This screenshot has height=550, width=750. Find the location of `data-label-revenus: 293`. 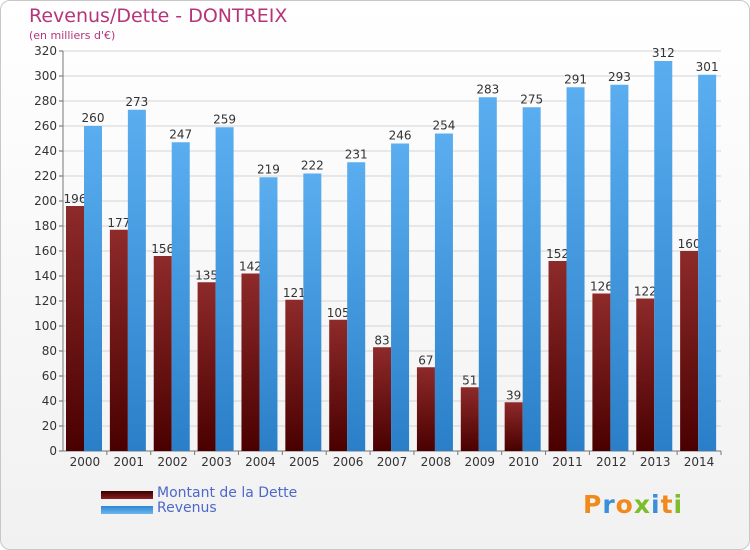

data-label-revenus: 293 is located at coordinates (619, 77).